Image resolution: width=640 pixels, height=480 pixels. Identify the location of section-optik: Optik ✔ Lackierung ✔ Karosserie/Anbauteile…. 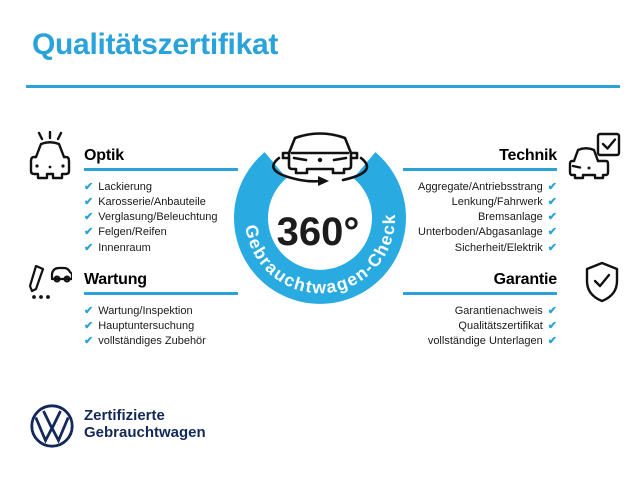
(161, 201).